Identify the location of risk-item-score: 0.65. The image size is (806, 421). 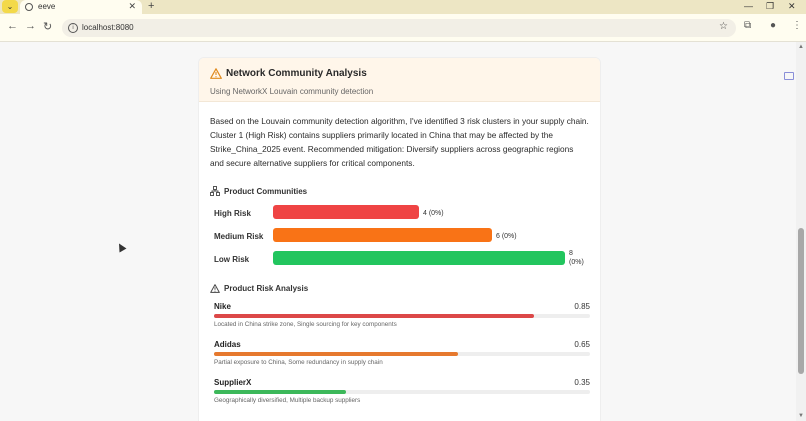
(582, 344).